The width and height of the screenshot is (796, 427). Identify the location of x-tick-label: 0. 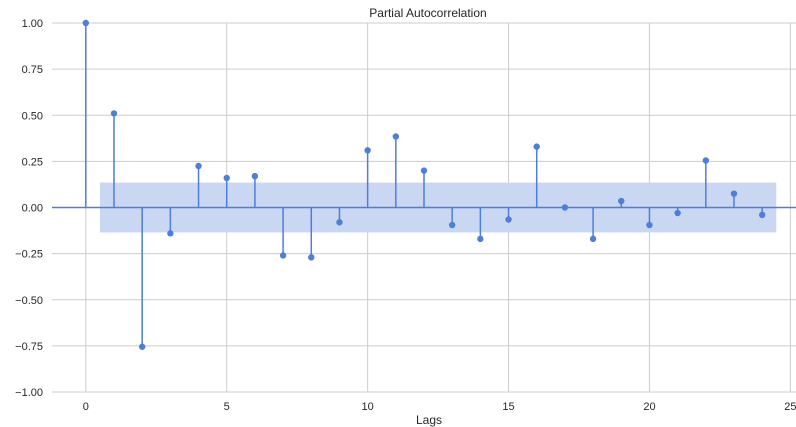
(86, 407).